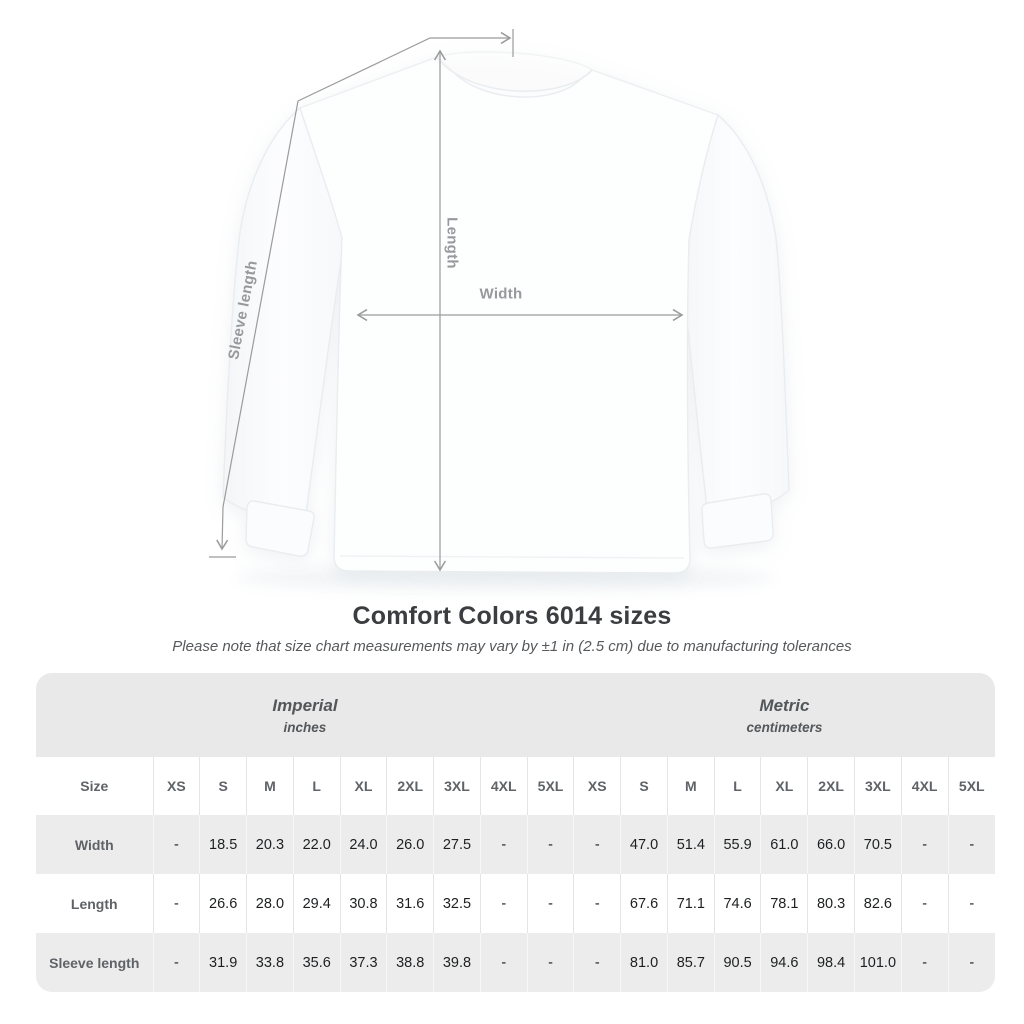 This screenshot has width=1024, height=1024. Describe the element at coordinates (737, 962) in the screenshot. I see `measurement-cell: 90.5` at that location.